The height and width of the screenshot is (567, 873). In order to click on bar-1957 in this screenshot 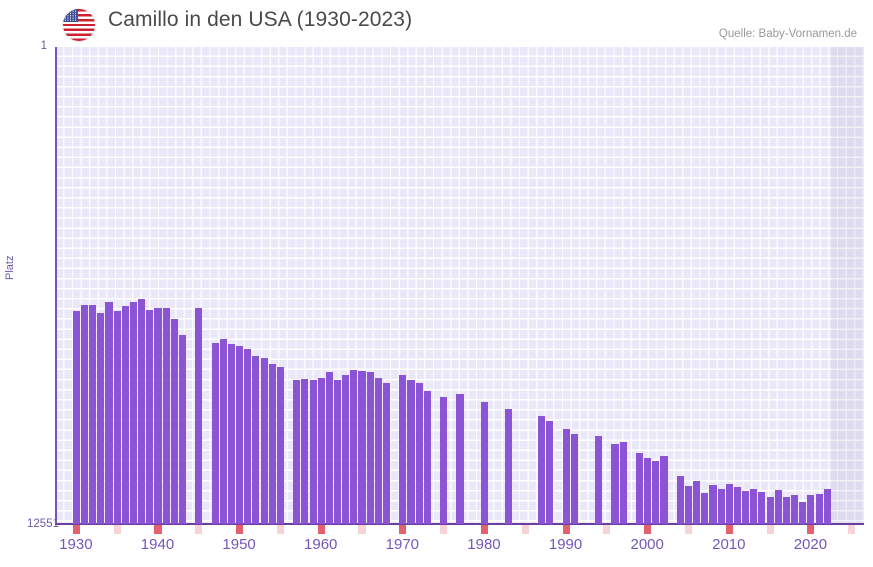, I will do `click(297, 451)`.